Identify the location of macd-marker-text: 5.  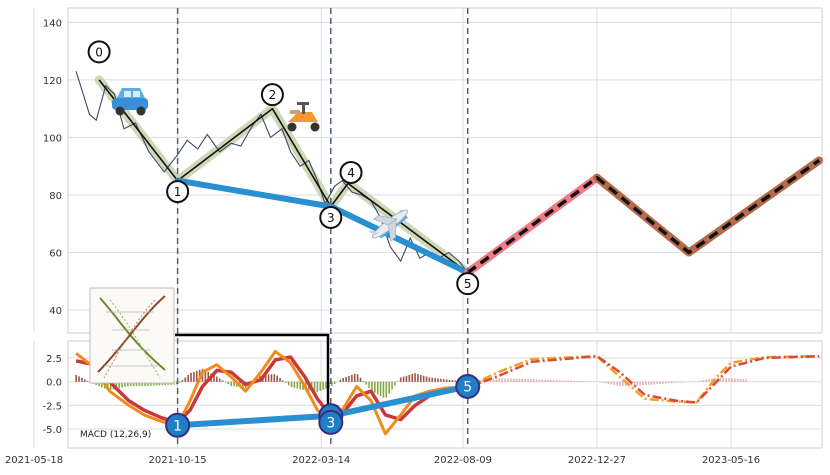
(467, 387).